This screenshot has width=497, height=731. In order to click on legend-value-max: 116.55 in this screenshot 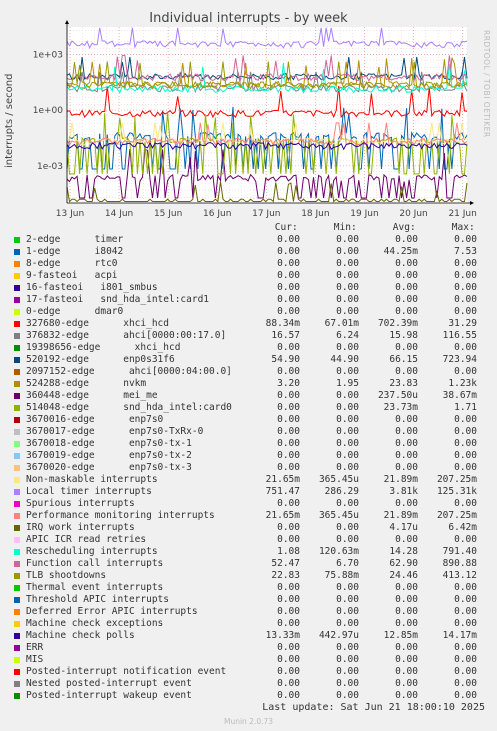, I will do `click(459, 335)`.